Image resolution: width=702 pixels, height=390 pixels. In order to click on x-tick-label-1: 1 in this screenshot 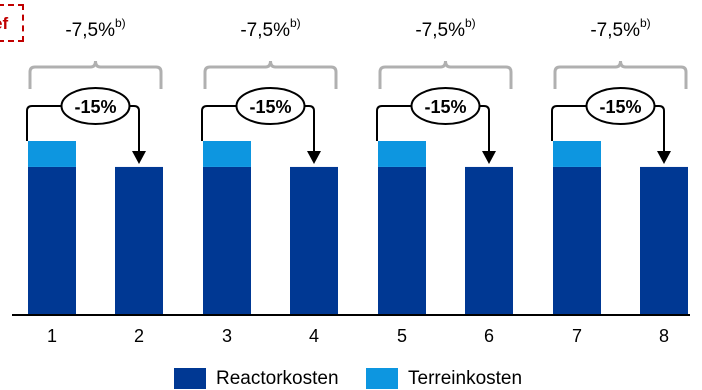, I will do `click(52, 336)`.